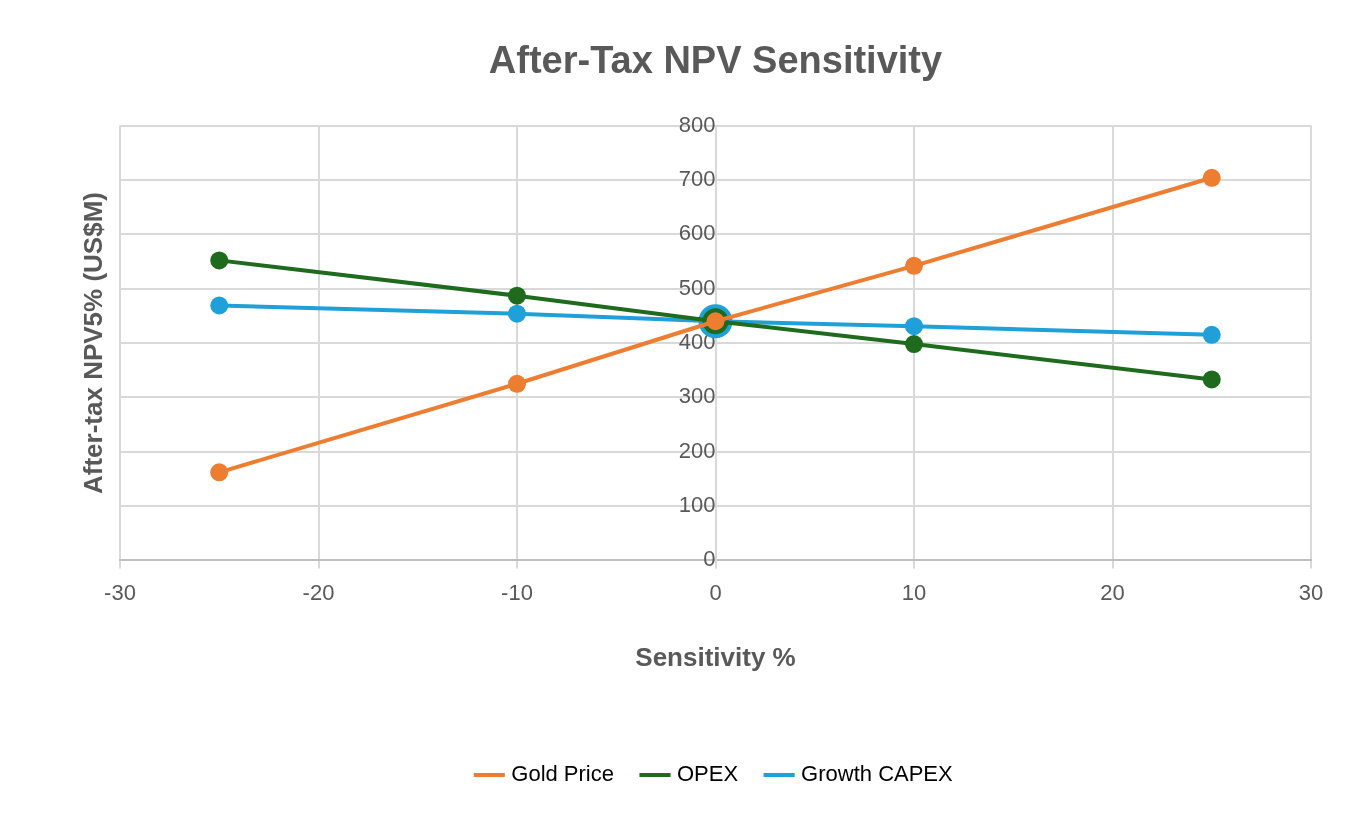 The width and height of the screenshot is (1361, 826). Describe the element at coordinates (715, 60) in the screenshot. I see `chart-title: After-Tax NPV Sensitivity` at that location.